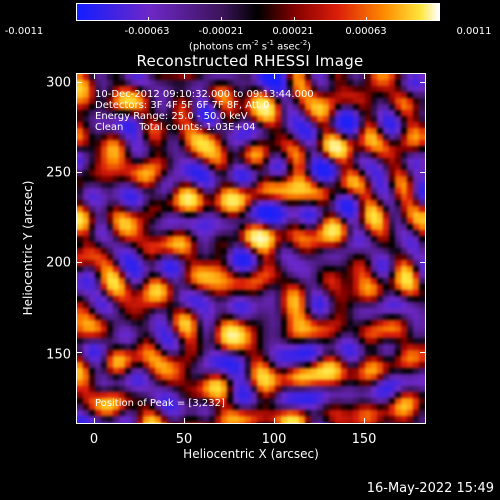 The width and height of the screenshot is (500, 500). What do you see at coordinates (58, 355) in the screenshot?
I see `y-tick-label: 150` at bounding box center [58, 355].